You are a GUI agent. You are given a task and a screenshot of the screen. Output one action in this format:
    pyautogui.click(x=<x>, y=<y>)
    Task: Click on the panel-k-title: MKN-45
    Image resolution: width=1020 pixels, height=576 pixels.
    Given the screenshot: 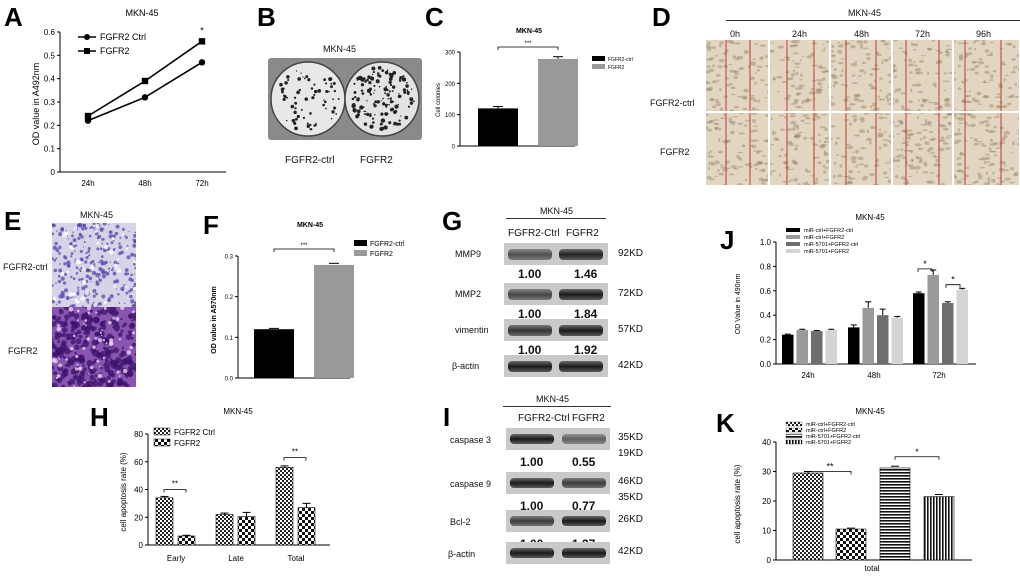 What is the action you would take?
    pyautogui.click(x=870, y=411)
    